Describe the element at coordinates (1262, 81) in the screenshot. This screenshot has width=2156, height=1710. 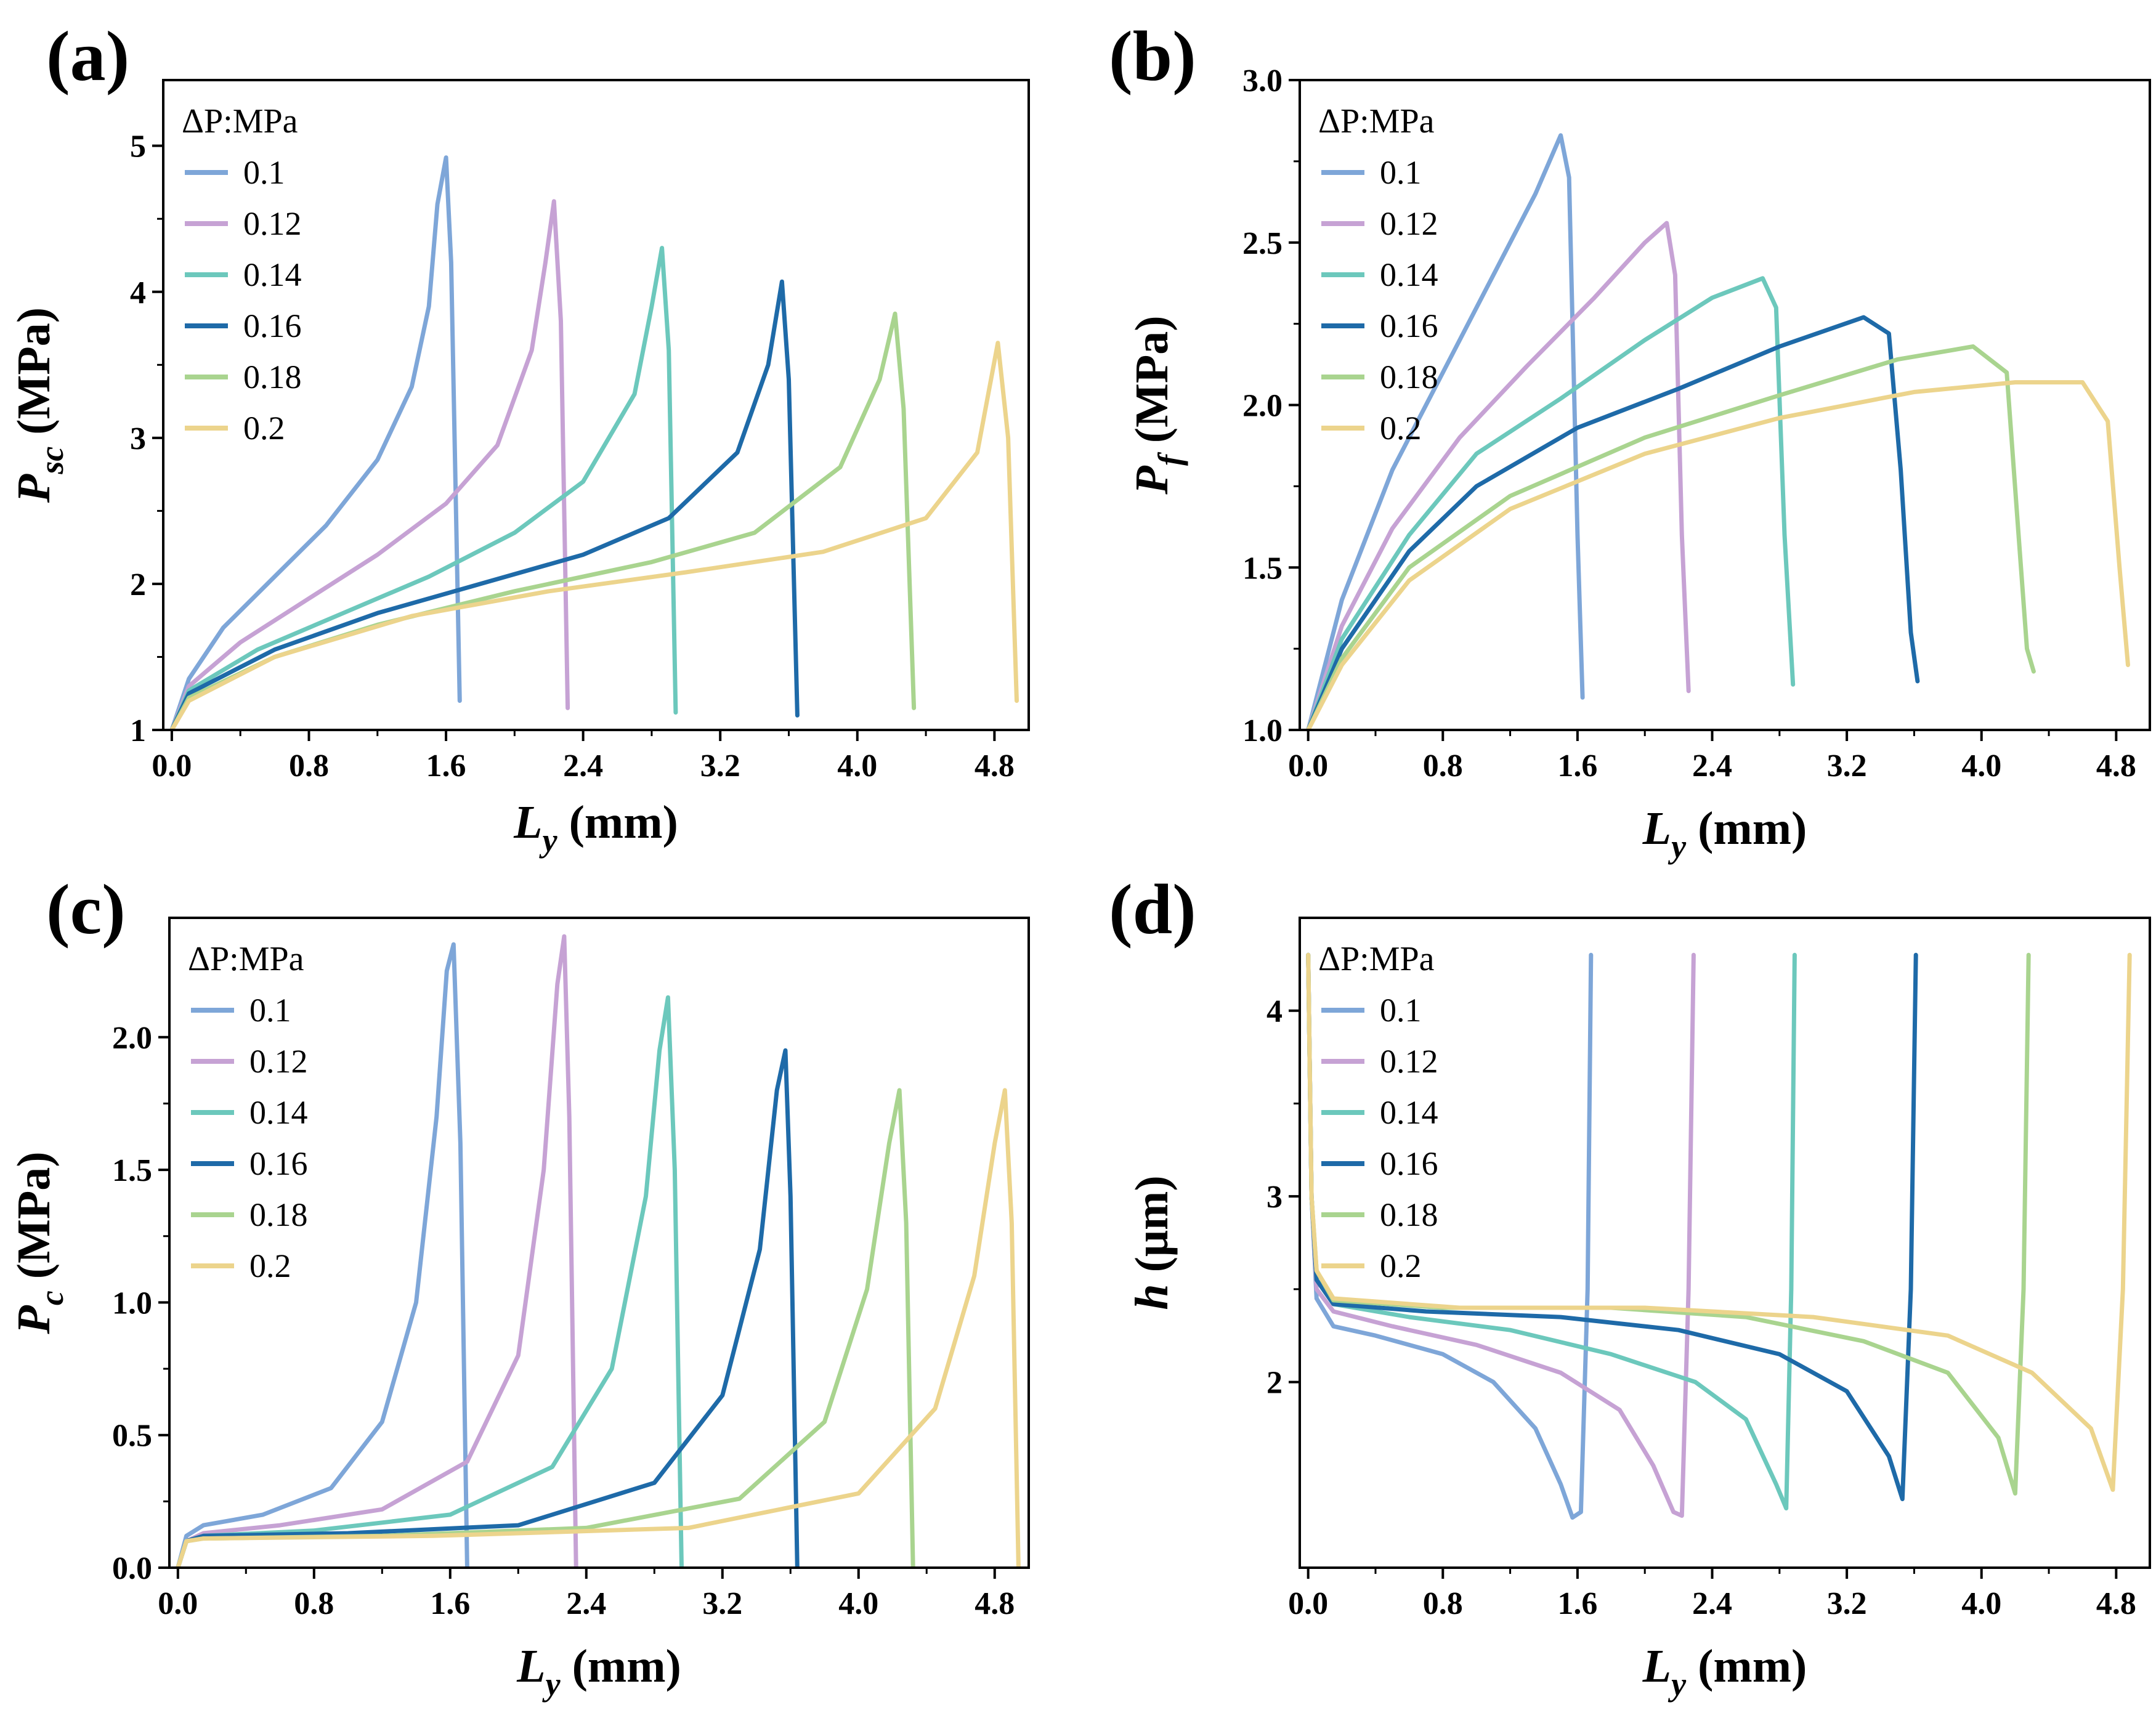
I see `y-tick-label: 3.0` at that location.